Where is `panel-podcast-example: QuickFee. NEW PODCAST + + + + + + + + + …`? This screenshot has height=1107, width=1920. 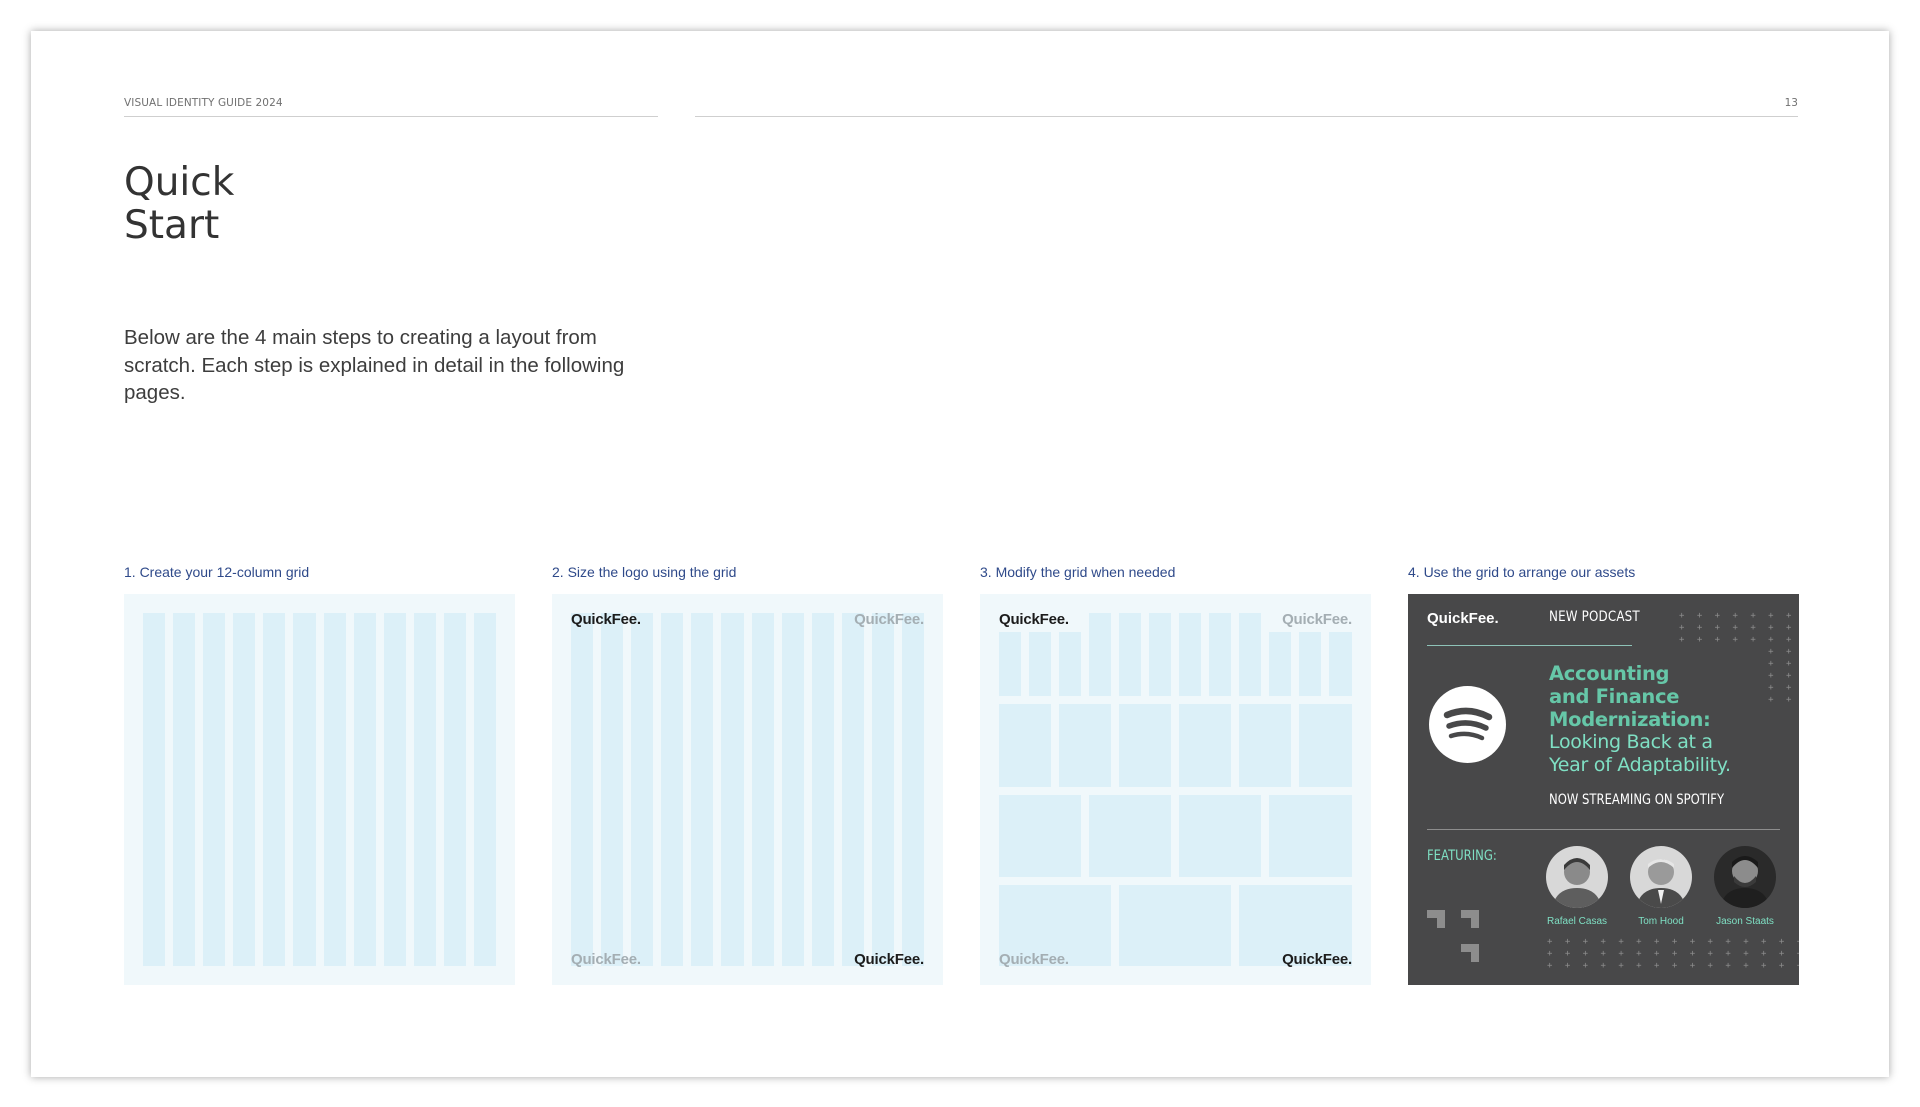 panel-podcast-example: QuickFee. NEW PODCAST + + + + + + + + + … is located at coordinates (1603, 789).